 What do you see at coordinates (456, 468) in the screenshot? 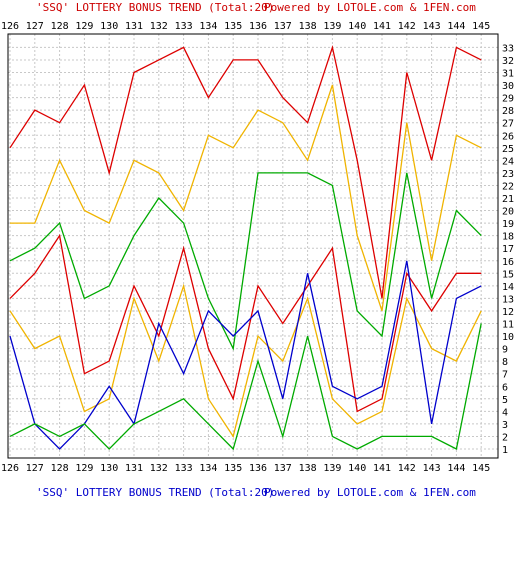
I see `x-tick-label-bottom: 144` at bounding box center [456, 468].